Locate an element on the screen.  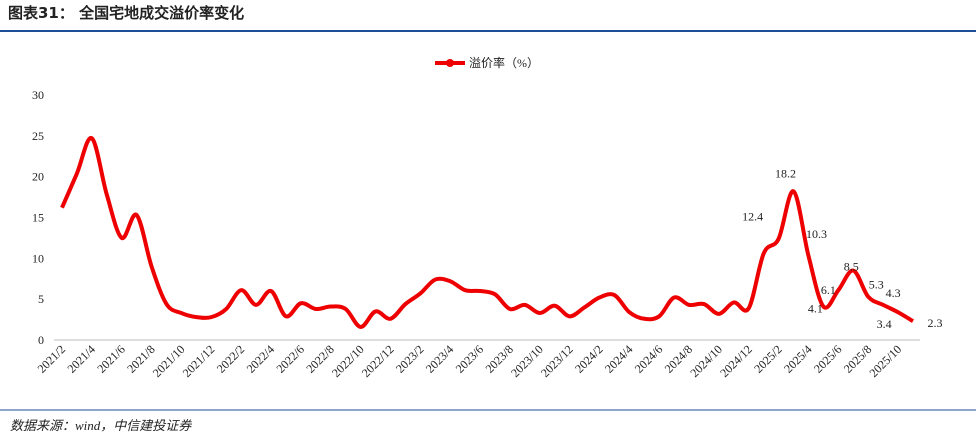
x-tick-label: 2023/4 is located at coordinates (439, 358).